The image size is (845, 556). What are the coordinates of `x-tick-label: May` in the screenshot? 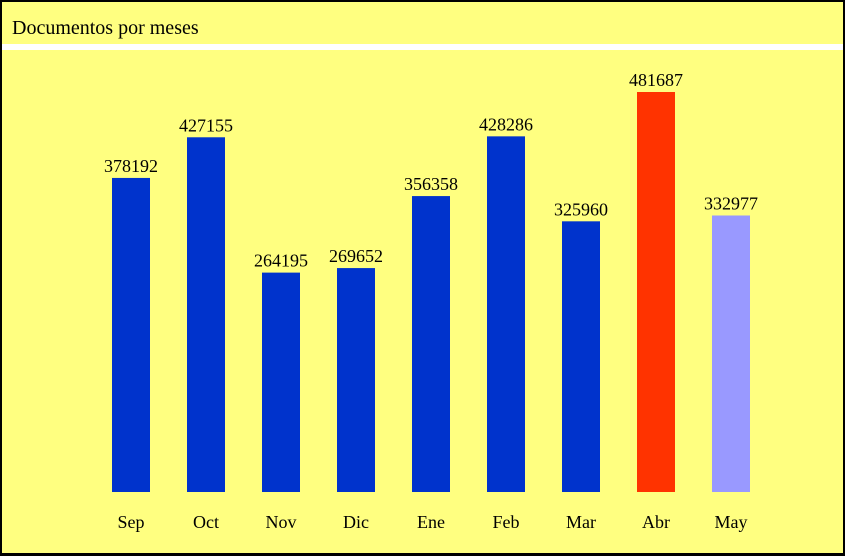 It's located at (731, 522).